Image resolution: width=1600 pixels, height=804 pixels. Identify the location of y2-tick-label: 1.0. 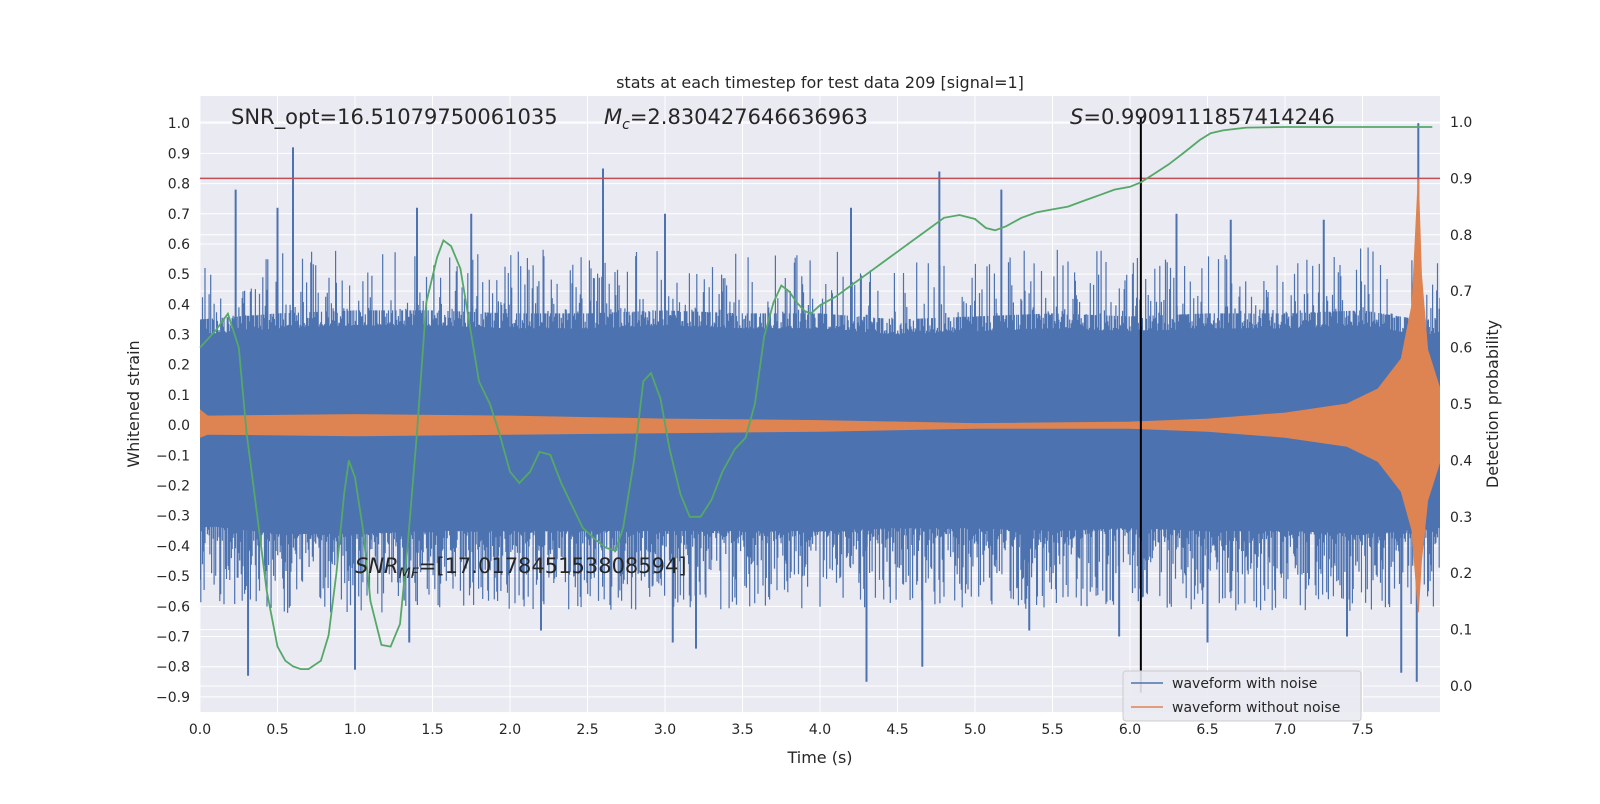
(1461, 123).